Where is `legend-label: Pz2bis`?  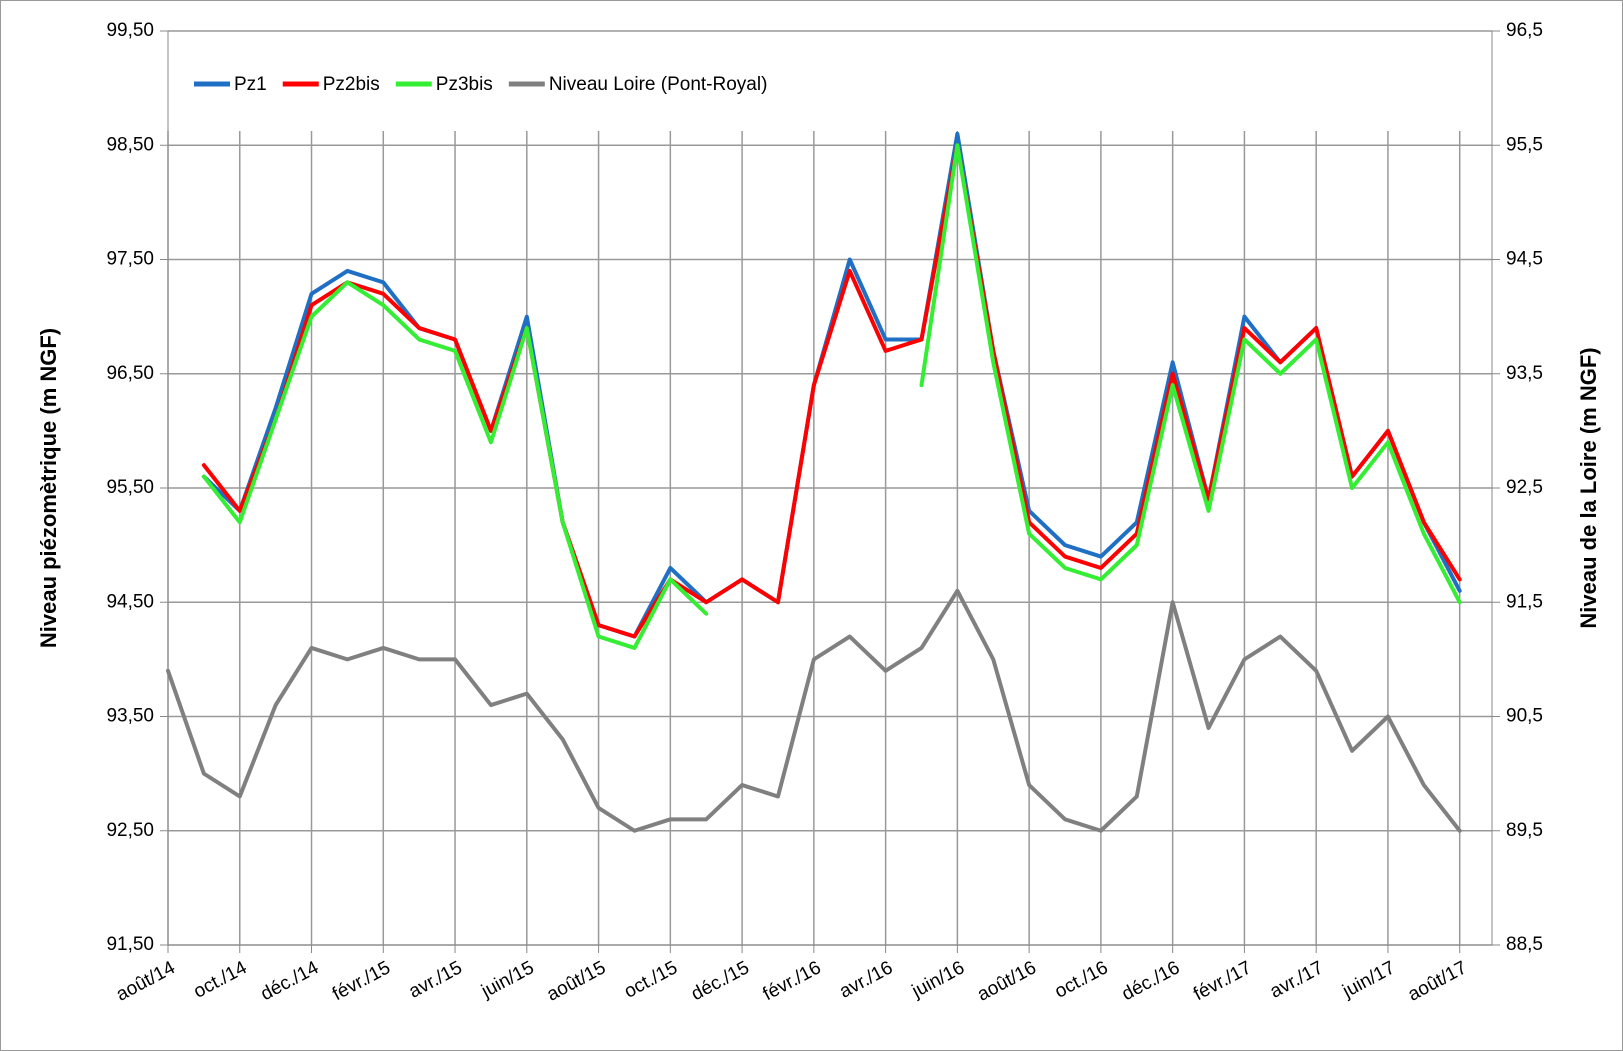 legend-label: Pz2bis is located at coordinates (351, 84).